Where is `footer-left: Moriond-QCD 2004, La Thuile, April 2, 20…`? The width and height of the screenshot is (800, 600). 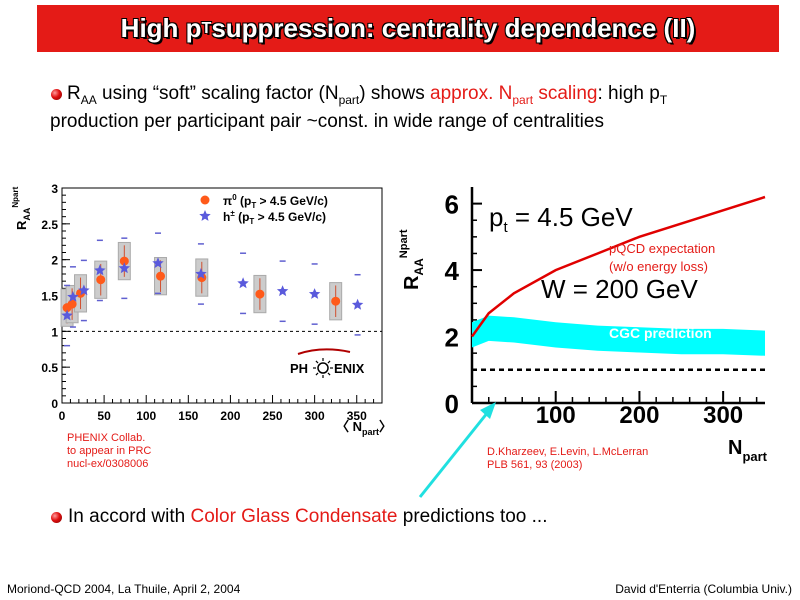
footer-left: Moriond-QCD 2004, La Thuile, April 2, 20… is located at coordinates (124, 589).